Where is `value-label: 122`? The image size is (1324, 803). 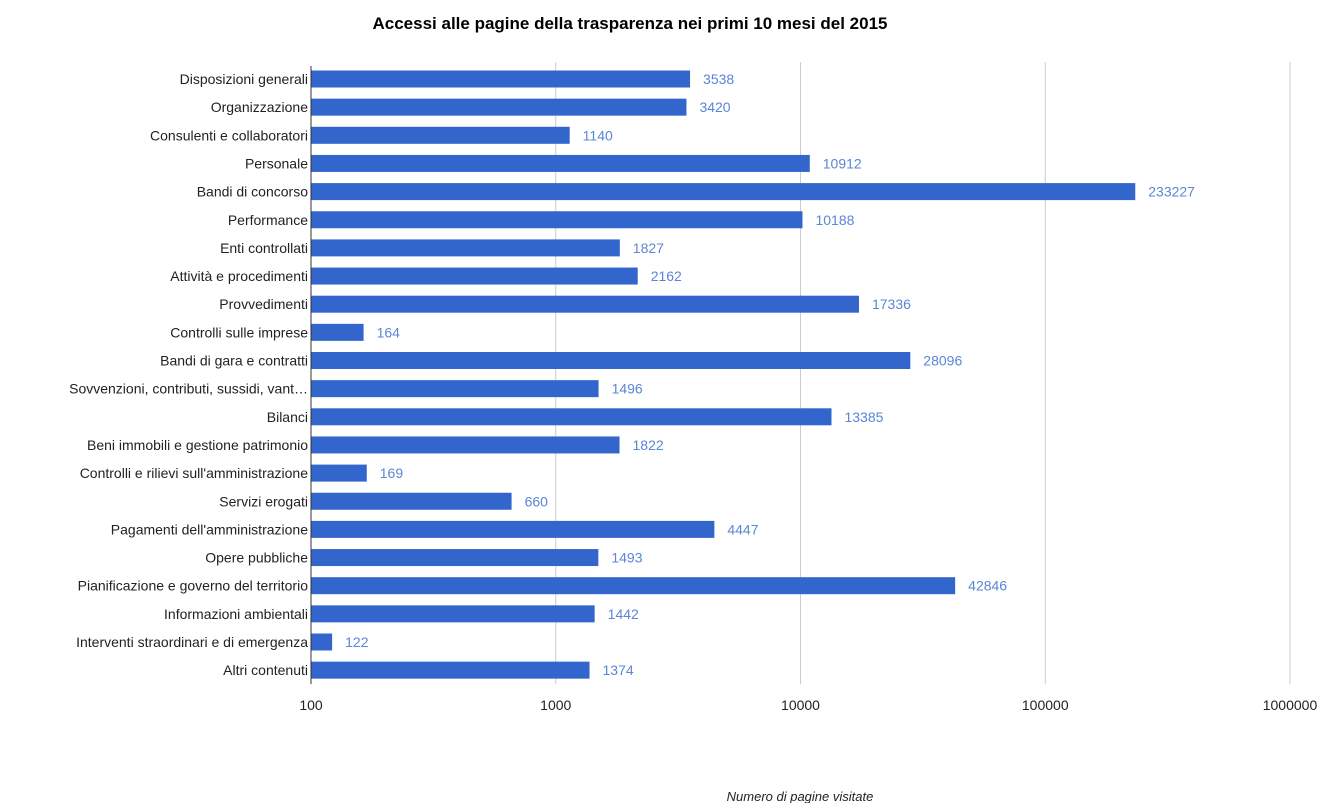
value-label: 122 is located at coordinates (357, 642).